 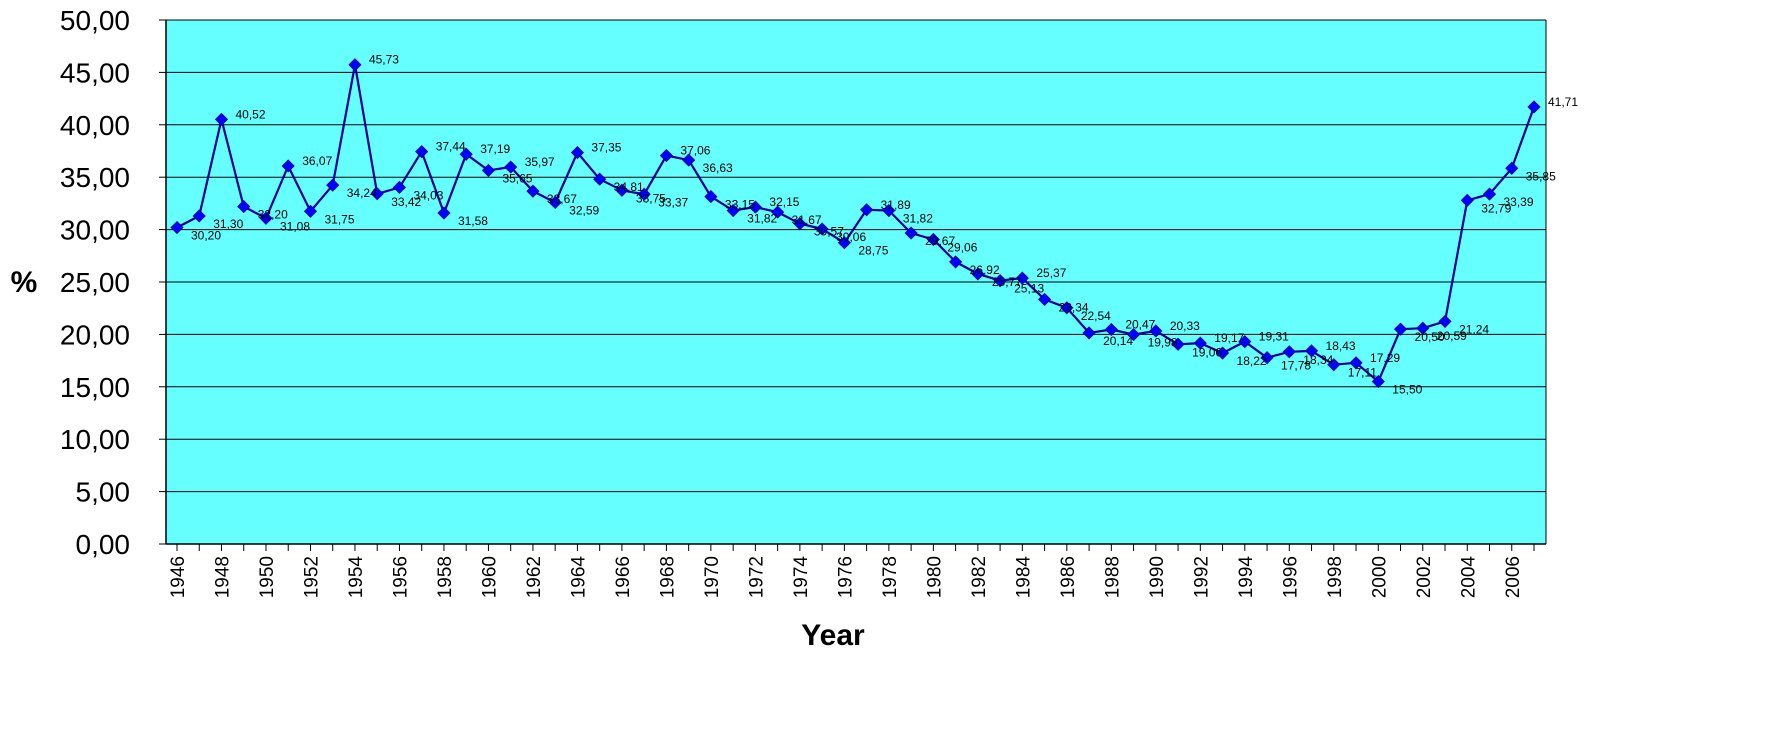 I want to click on data-label: 31,67, so click(x=807, y=220).